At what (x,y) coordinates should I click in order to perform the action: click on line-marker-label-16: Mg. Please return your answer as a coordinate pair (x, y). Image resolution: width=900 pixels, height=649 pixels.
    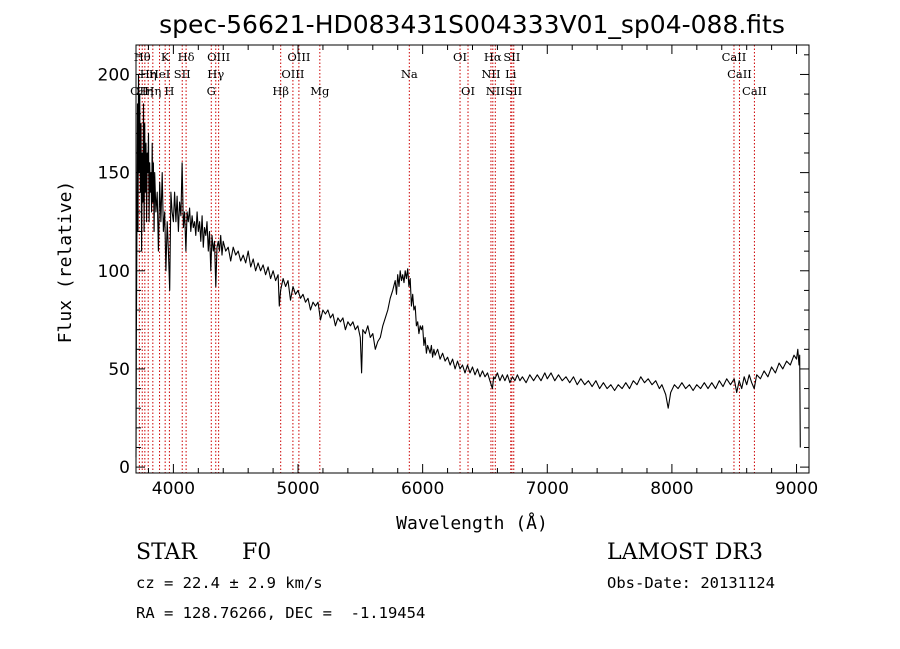
    Looking at the image, I should click on (320, 91).